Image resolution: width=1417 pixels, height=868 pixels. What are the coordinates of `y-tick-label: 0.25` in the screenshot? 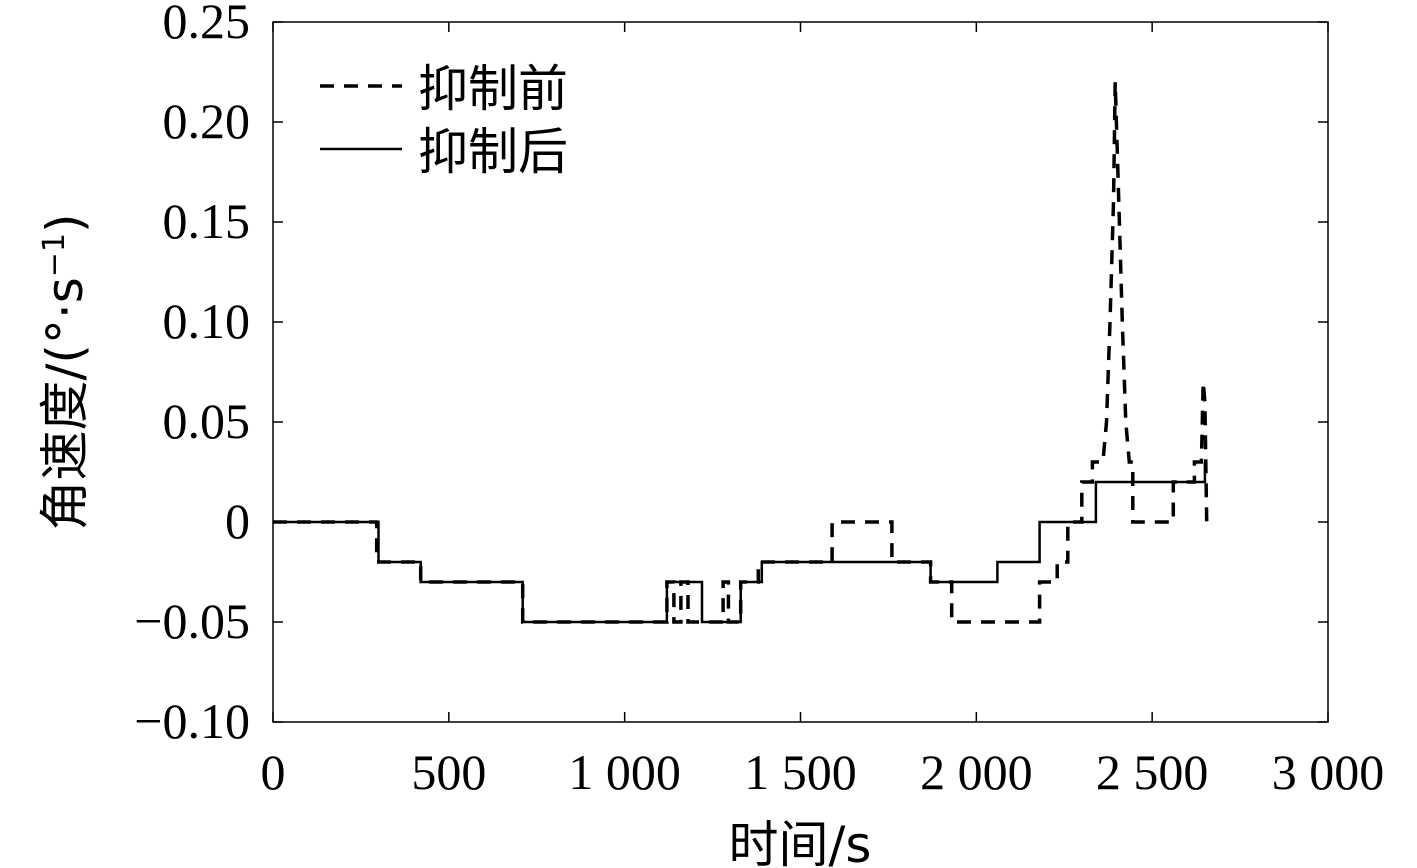 It's located at (207, 24).